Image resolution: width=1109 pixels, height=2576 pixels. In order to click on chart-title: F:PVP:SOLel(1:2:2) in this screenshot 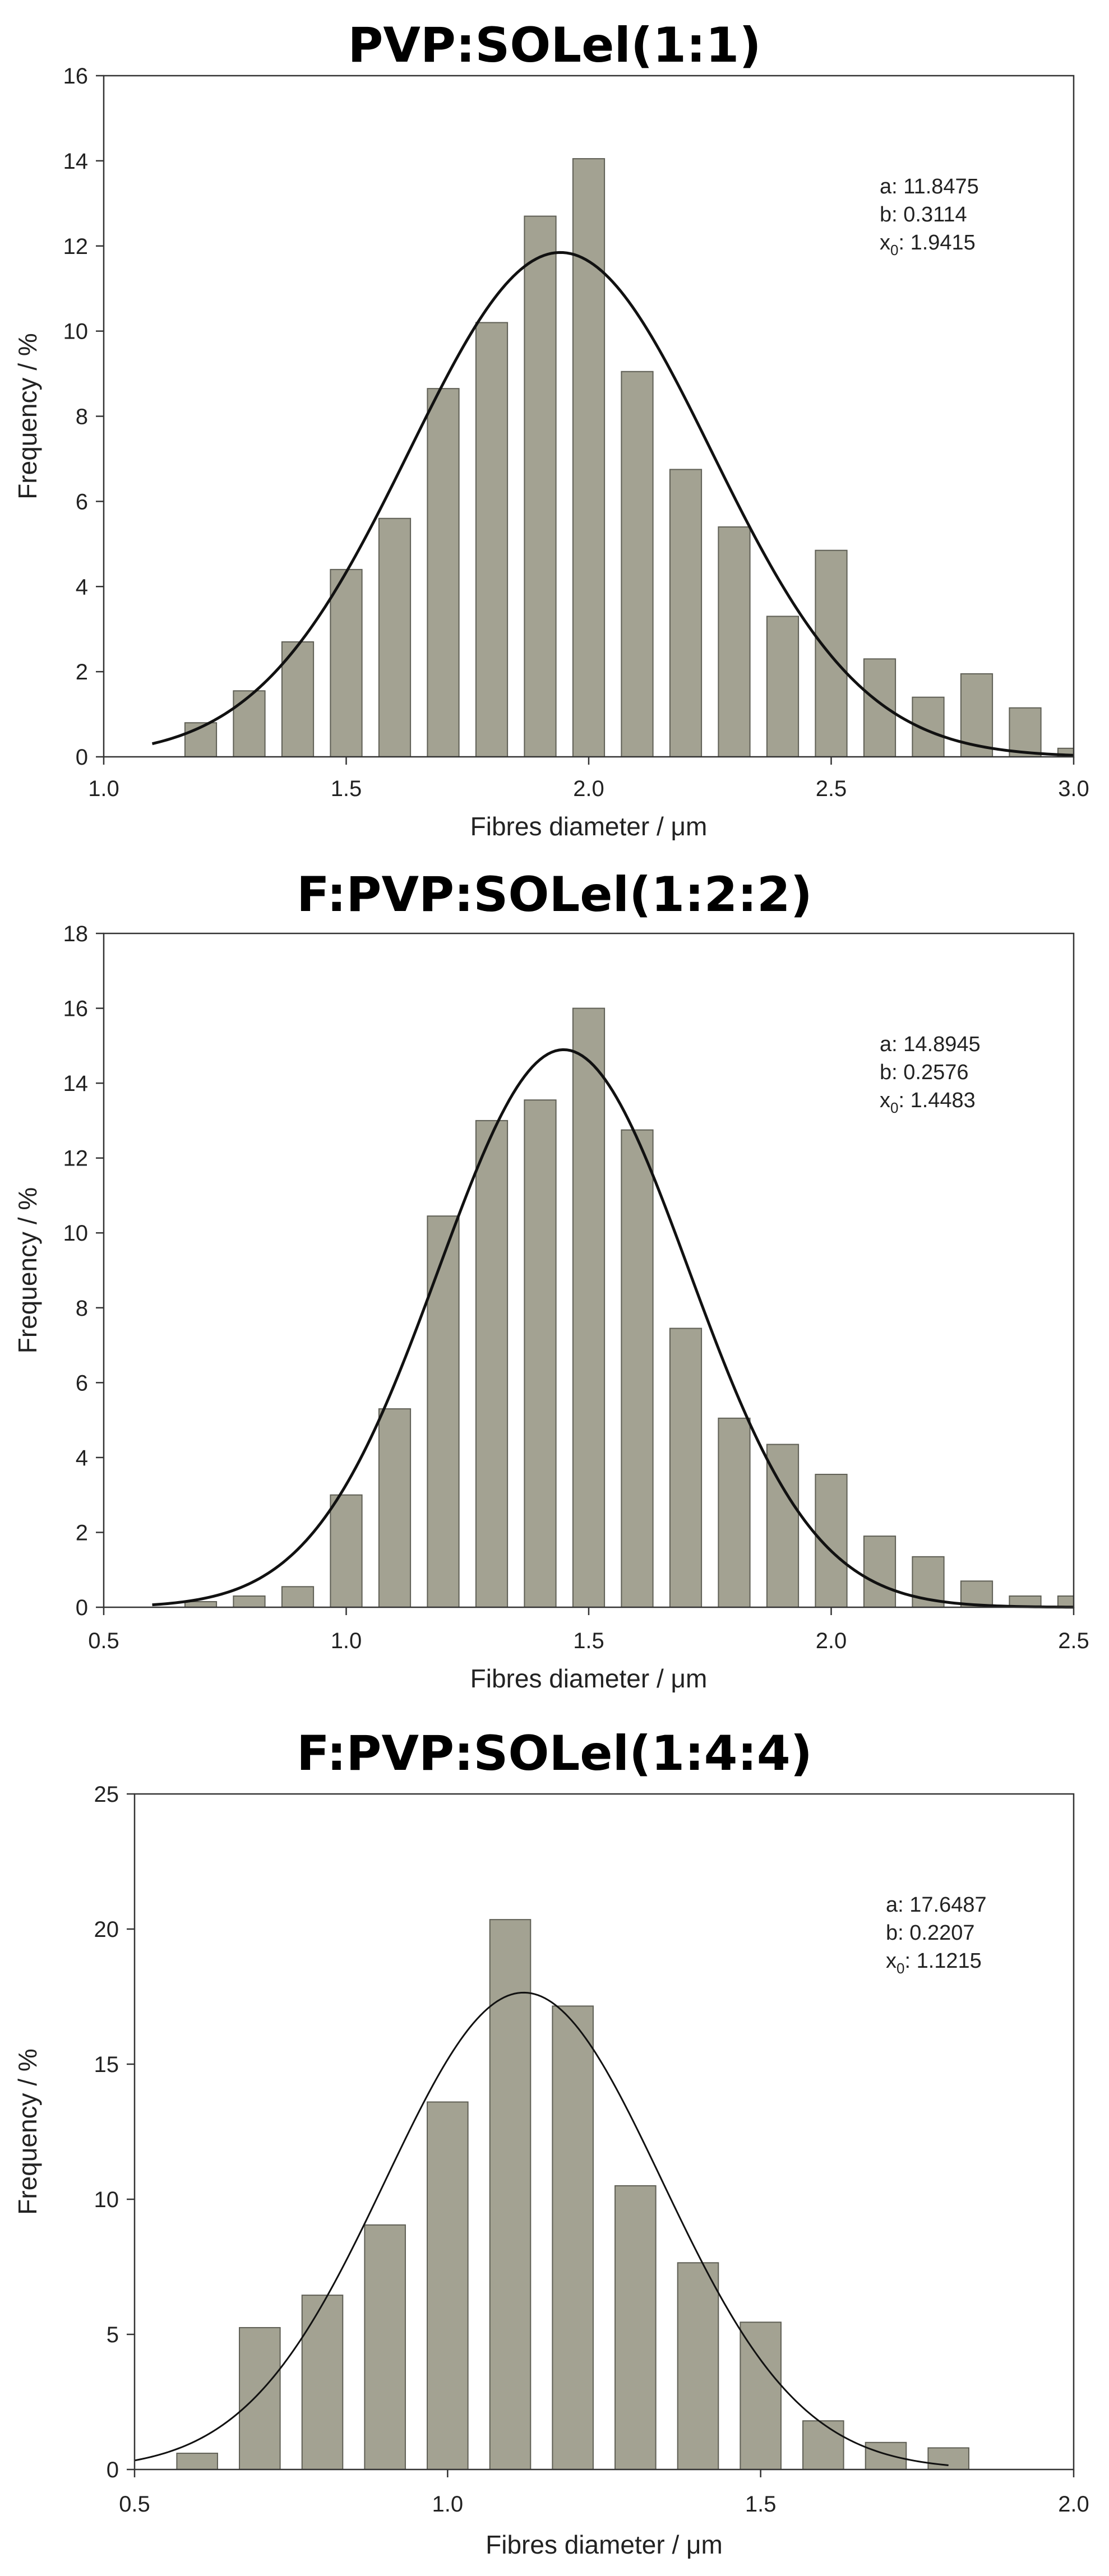, I will do `click(554, 895)`.